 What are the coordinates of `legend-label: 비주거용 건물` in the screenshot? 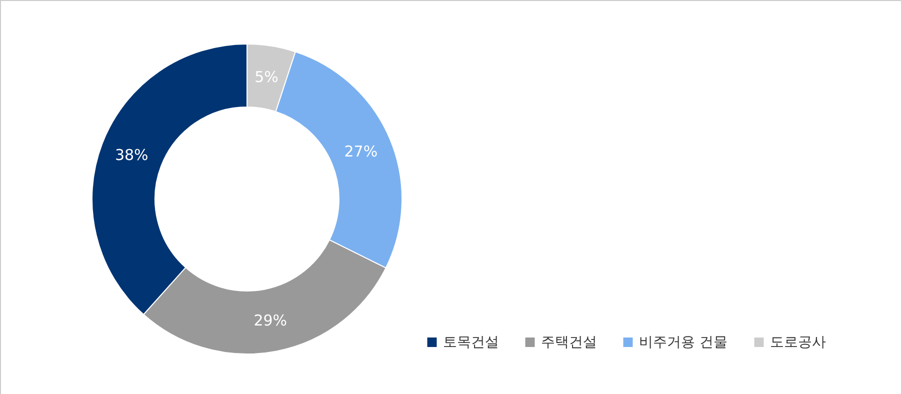 It's located at (683, 342).